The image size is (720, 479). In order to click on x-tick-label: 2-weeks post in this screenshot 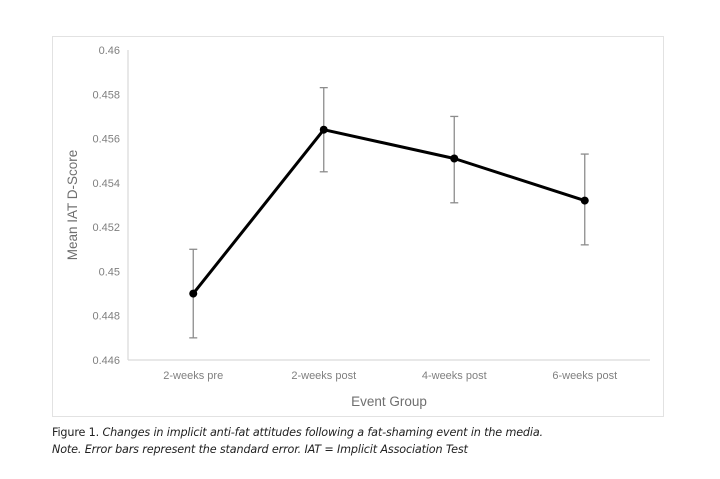, I will do `click(323, 376)`.